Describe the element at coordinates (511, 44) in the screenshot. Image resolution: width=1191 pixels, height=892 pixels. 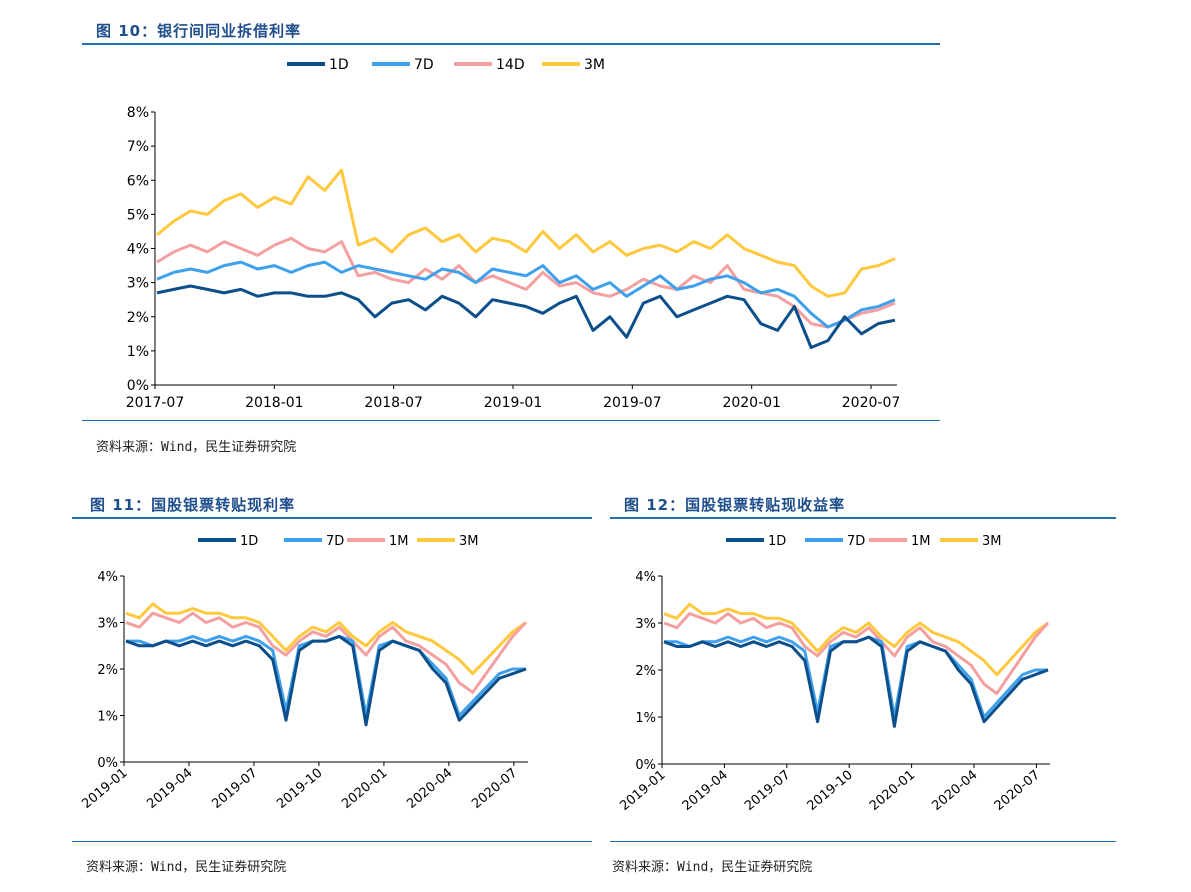
I see `fig10-title-rule` at that location.